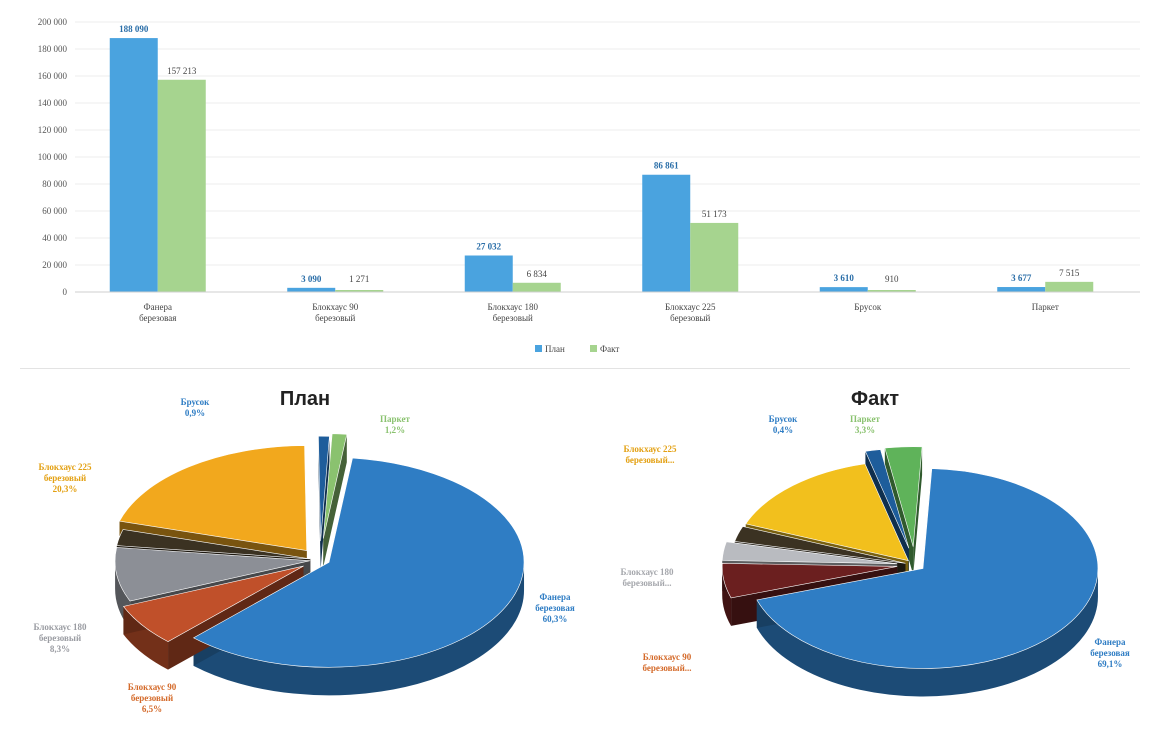  I want to click on y-tick-label: 120 000, so click(53, 130).